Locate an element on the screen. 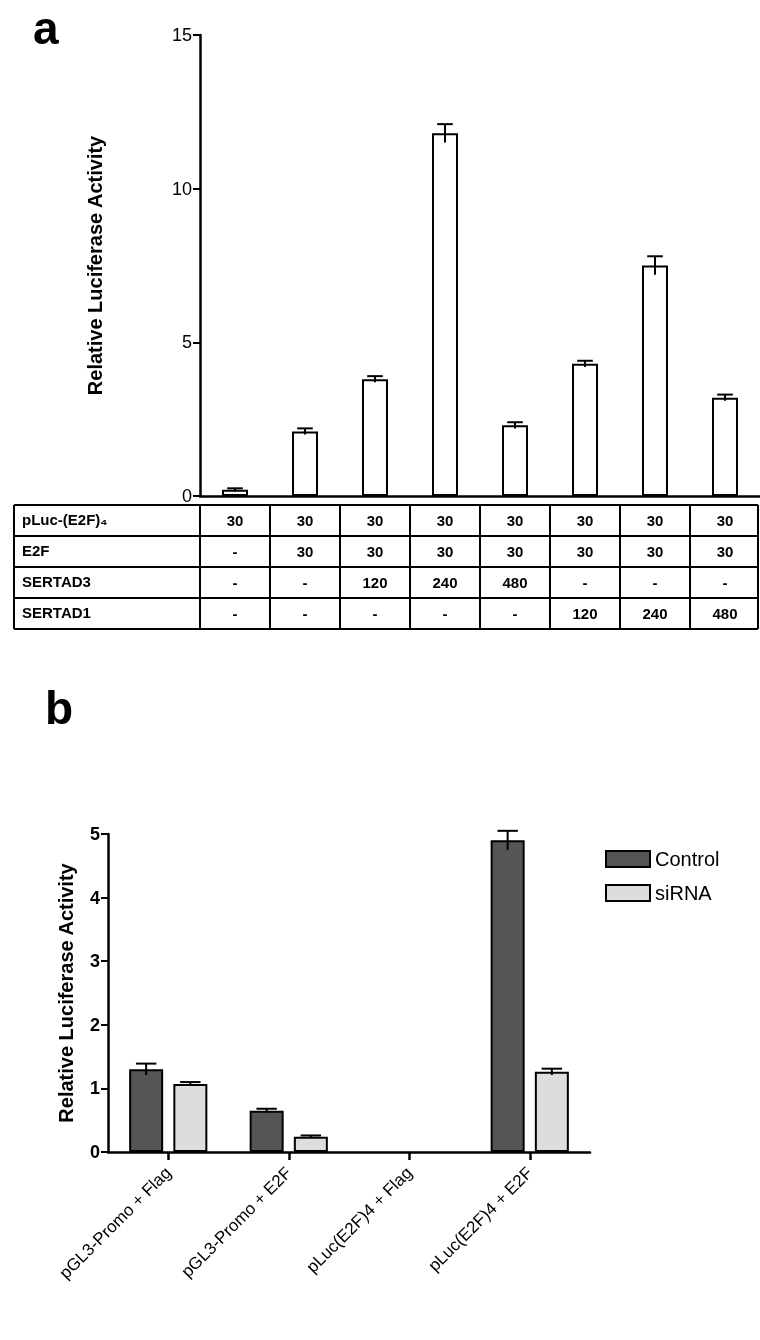 Image resolution: width=760 pixels, height=1340 pixels. legend-label: siRNA is located at coordinates (684, 893).